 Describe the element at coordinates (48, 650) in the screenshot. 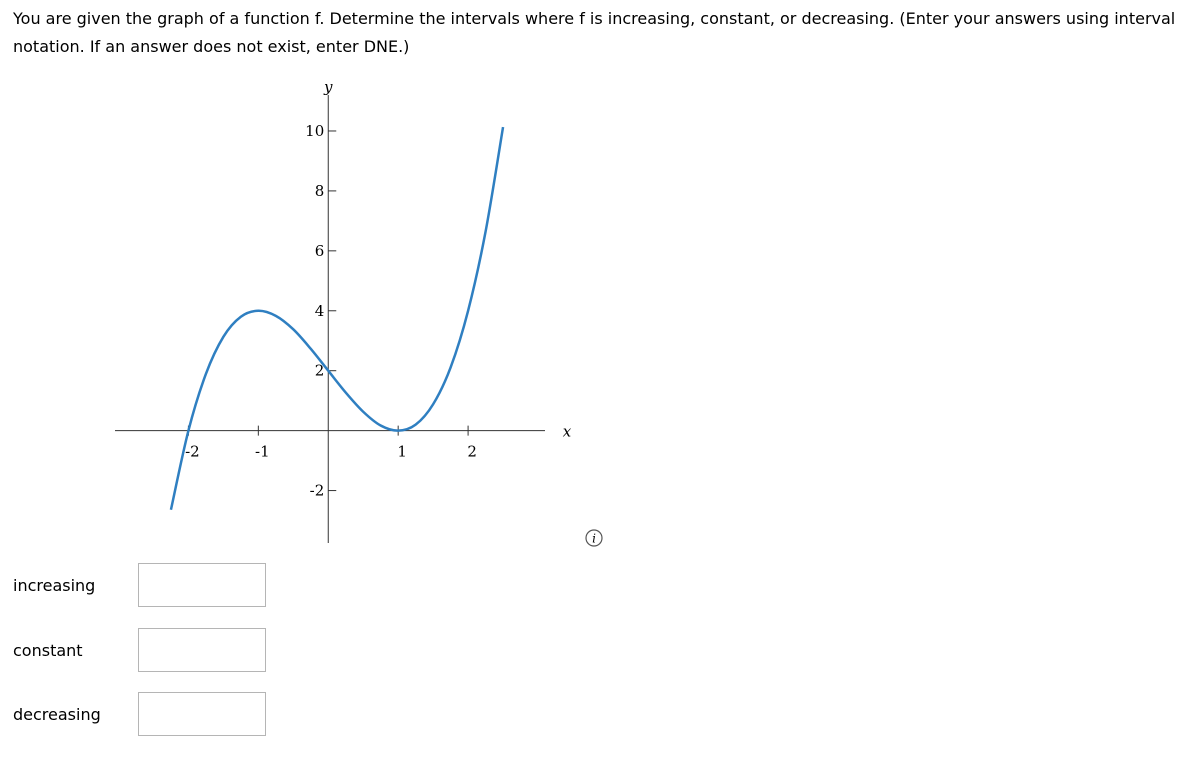

I see `field-label: constant` at that location.